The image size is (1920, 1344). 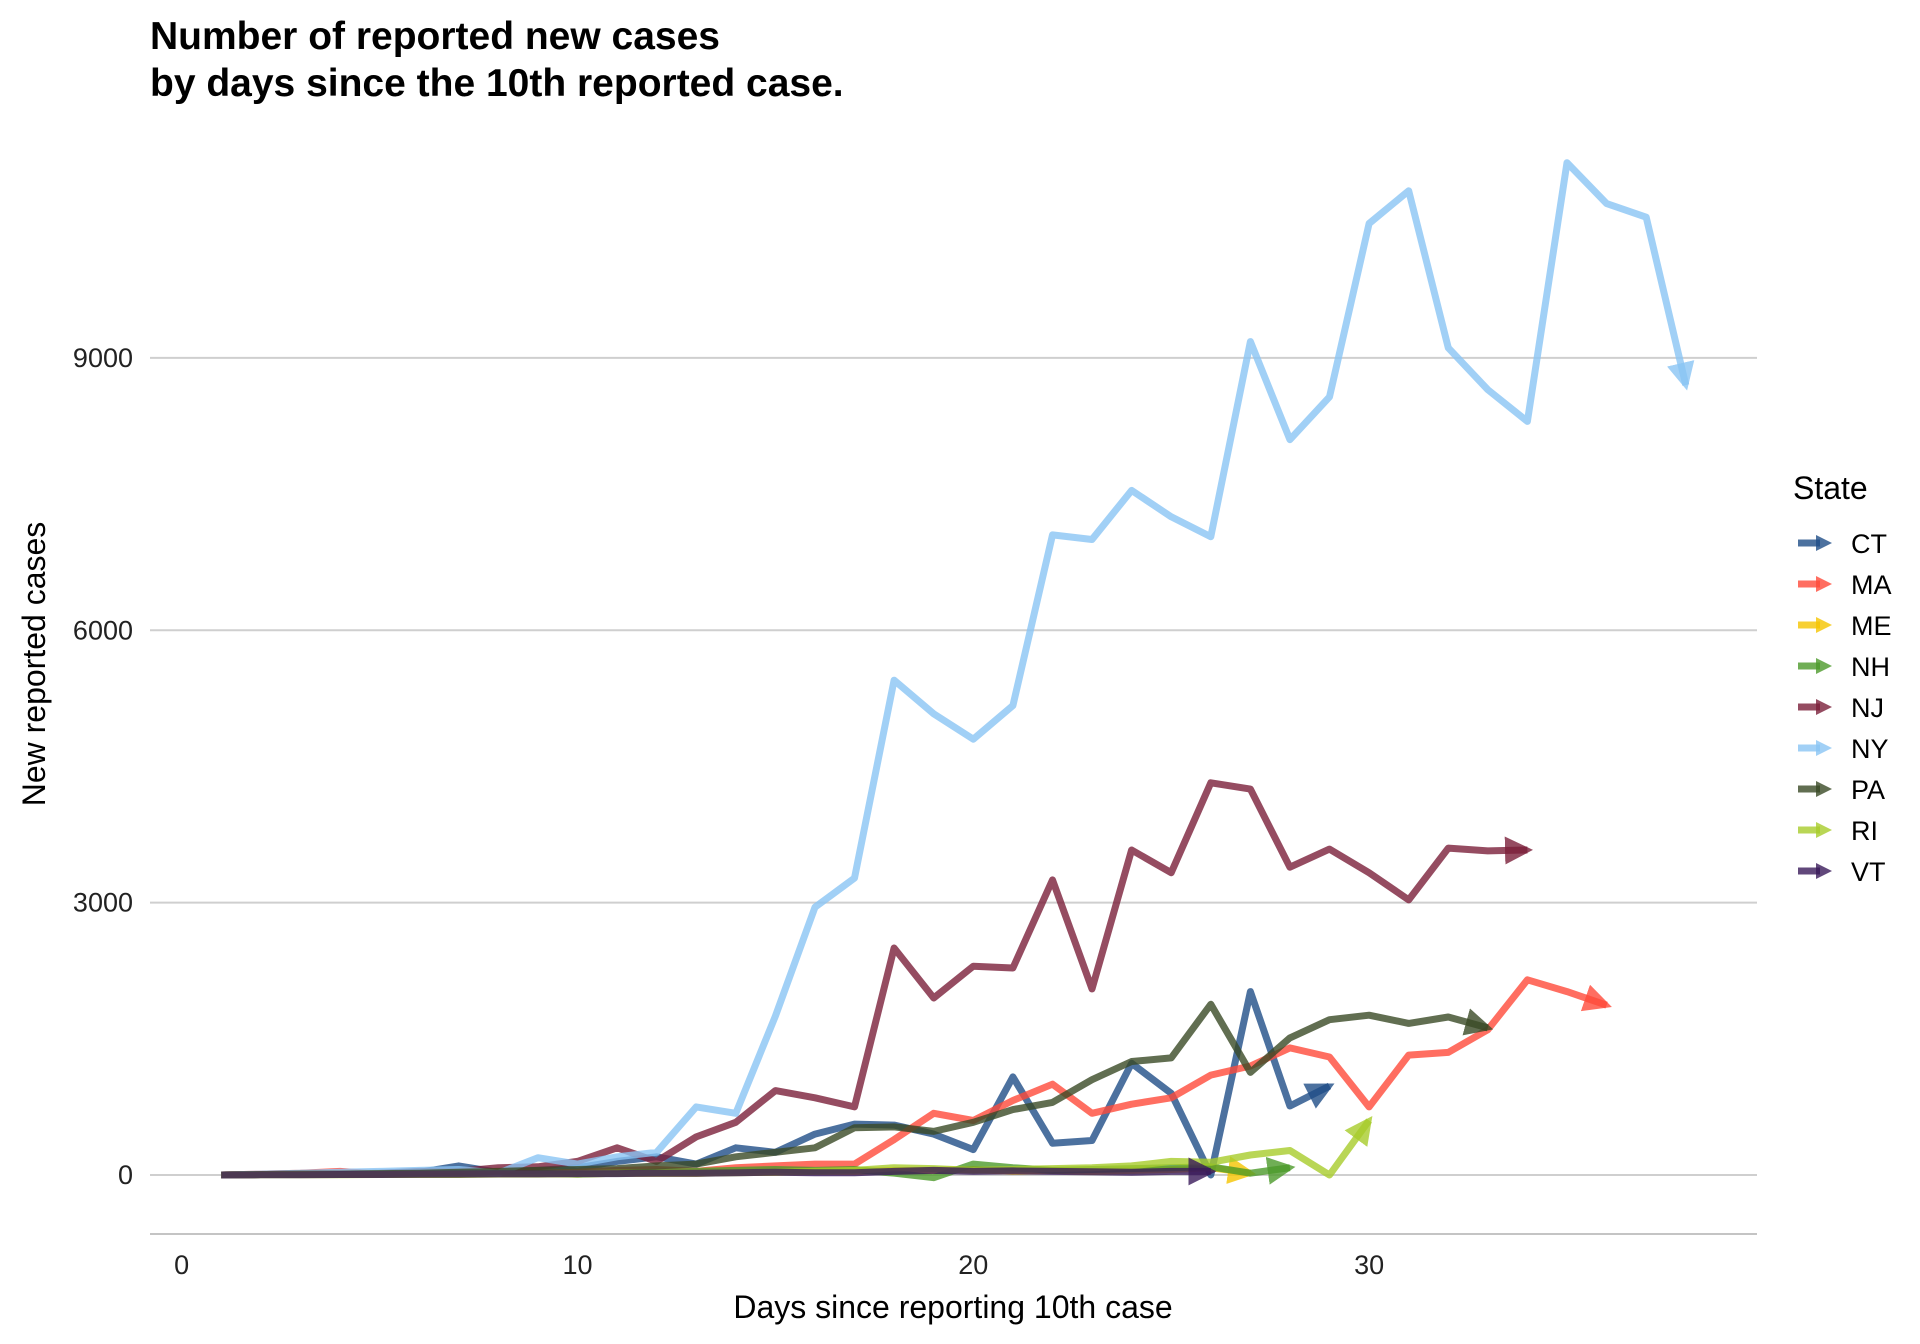 What do you see at coordinates (1844, 667) in the screenshot?
I see `legend-item-nh: NH` at bounding box center [1844, 667].